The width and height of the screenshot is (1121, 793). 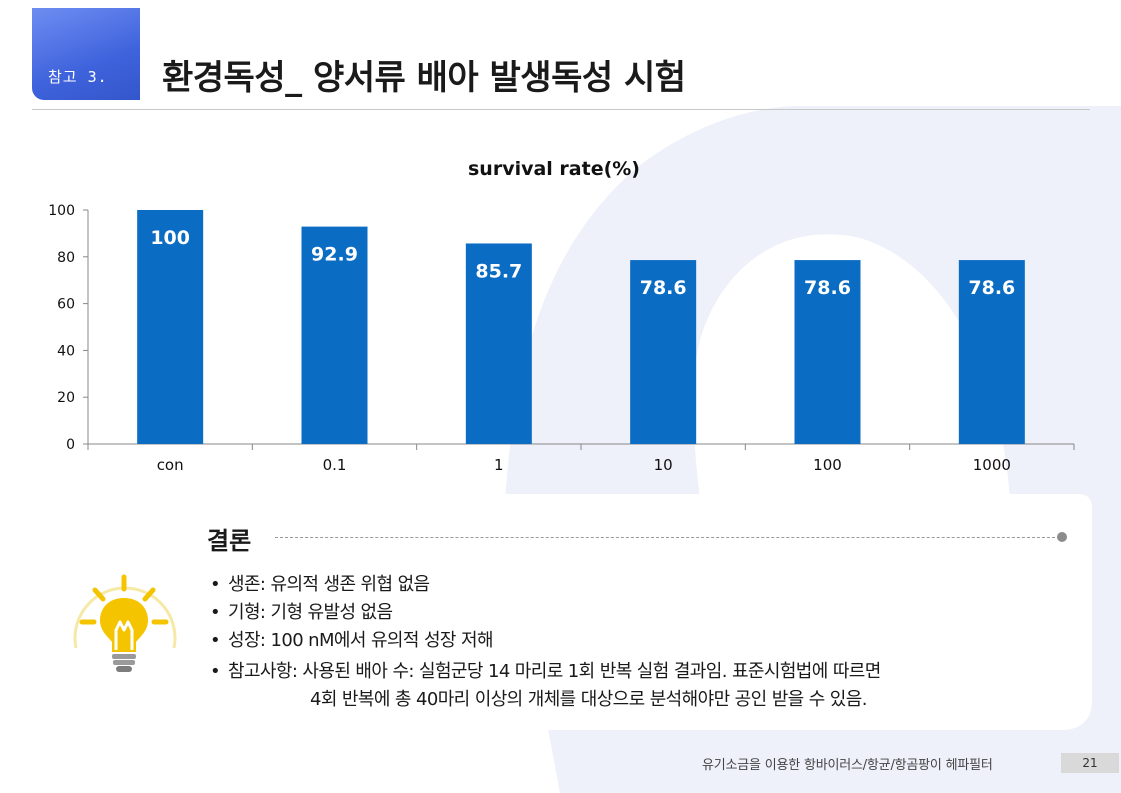 What do you see at coordinates (498, 271) in the screenshot?
I see `bar-value-label: 85.7` at bounding box center [498, 271].